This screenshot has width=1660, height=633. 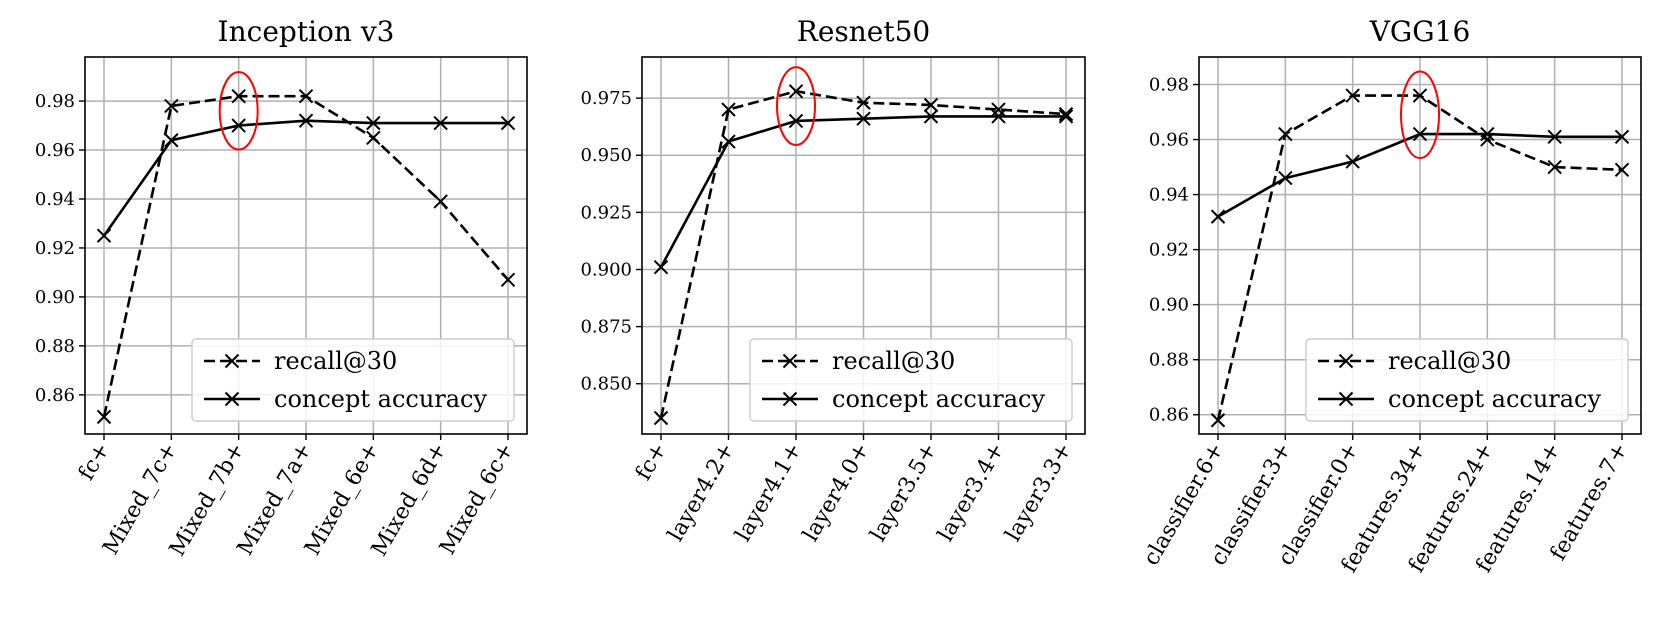 I want to click on chart-title: Inception v3, so click(x=306, y=31).